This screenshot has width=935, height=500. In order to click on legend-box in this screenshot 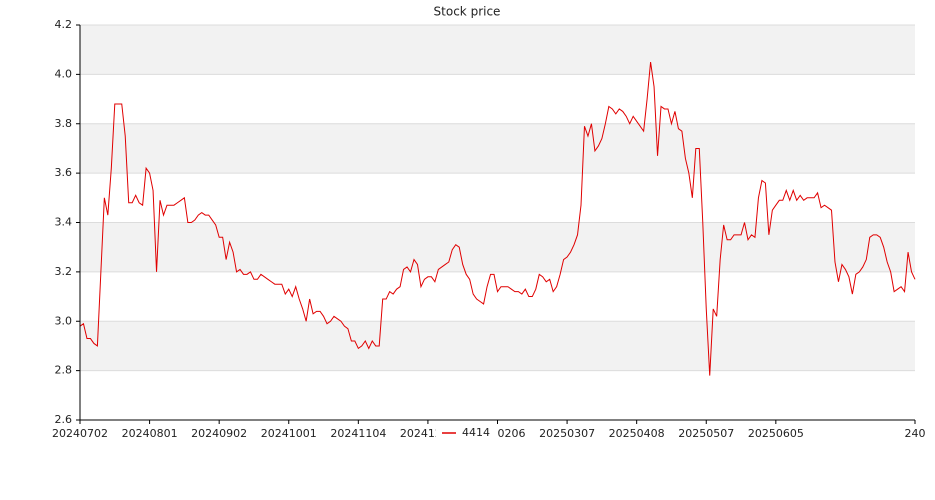, I will do `click(467, 433)`.